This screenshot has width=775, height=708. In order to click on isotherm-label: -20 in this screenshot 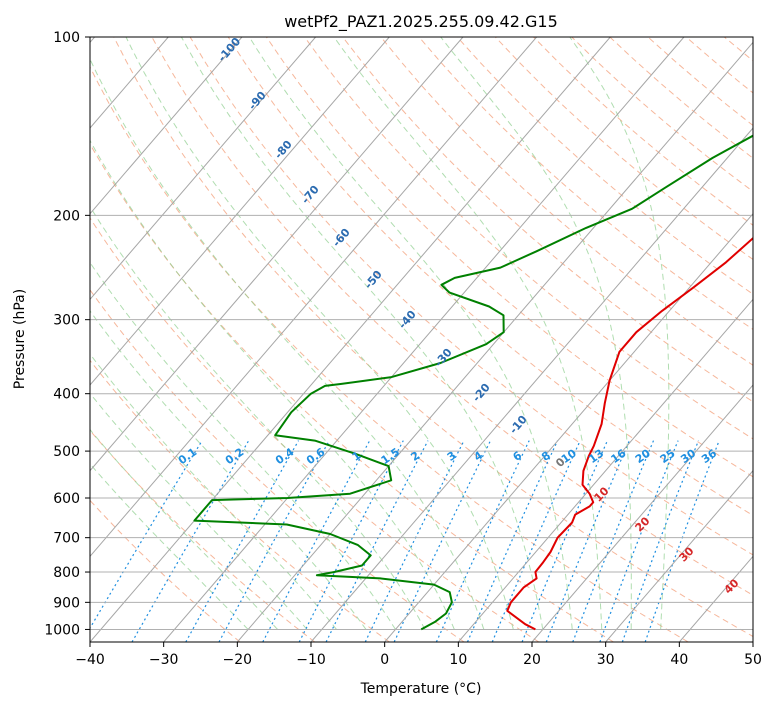, I will do `click(481, 393)`.